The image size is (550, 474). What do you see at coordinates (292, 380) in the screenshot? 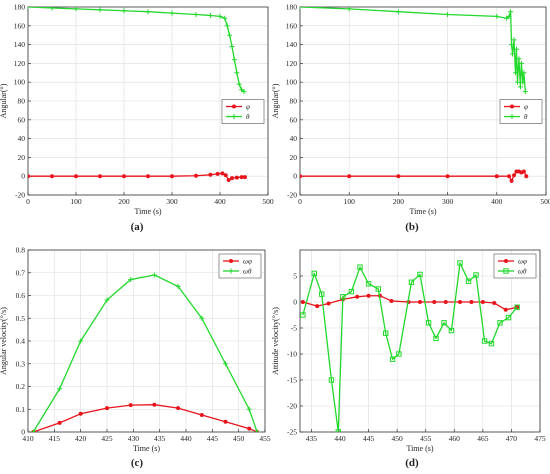
I see `y-tick-label: -15` at bounding box center [292, 380].